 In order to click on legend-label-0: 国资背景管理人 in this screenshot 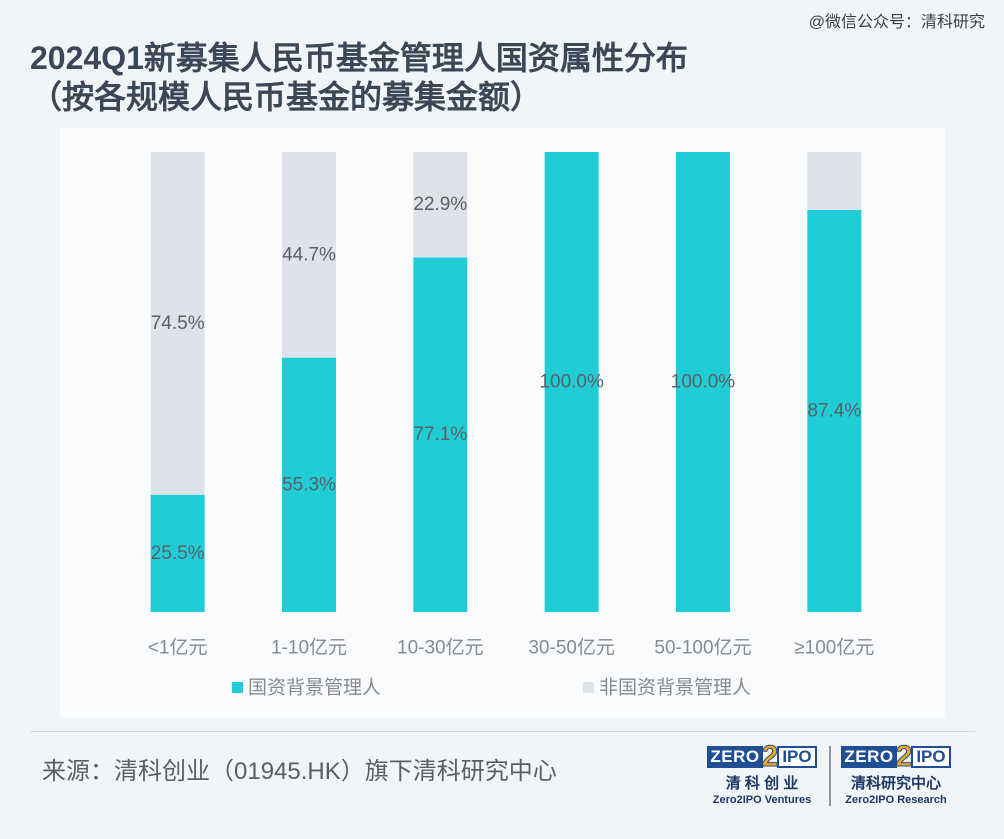, I will do `click(314, 688)`.